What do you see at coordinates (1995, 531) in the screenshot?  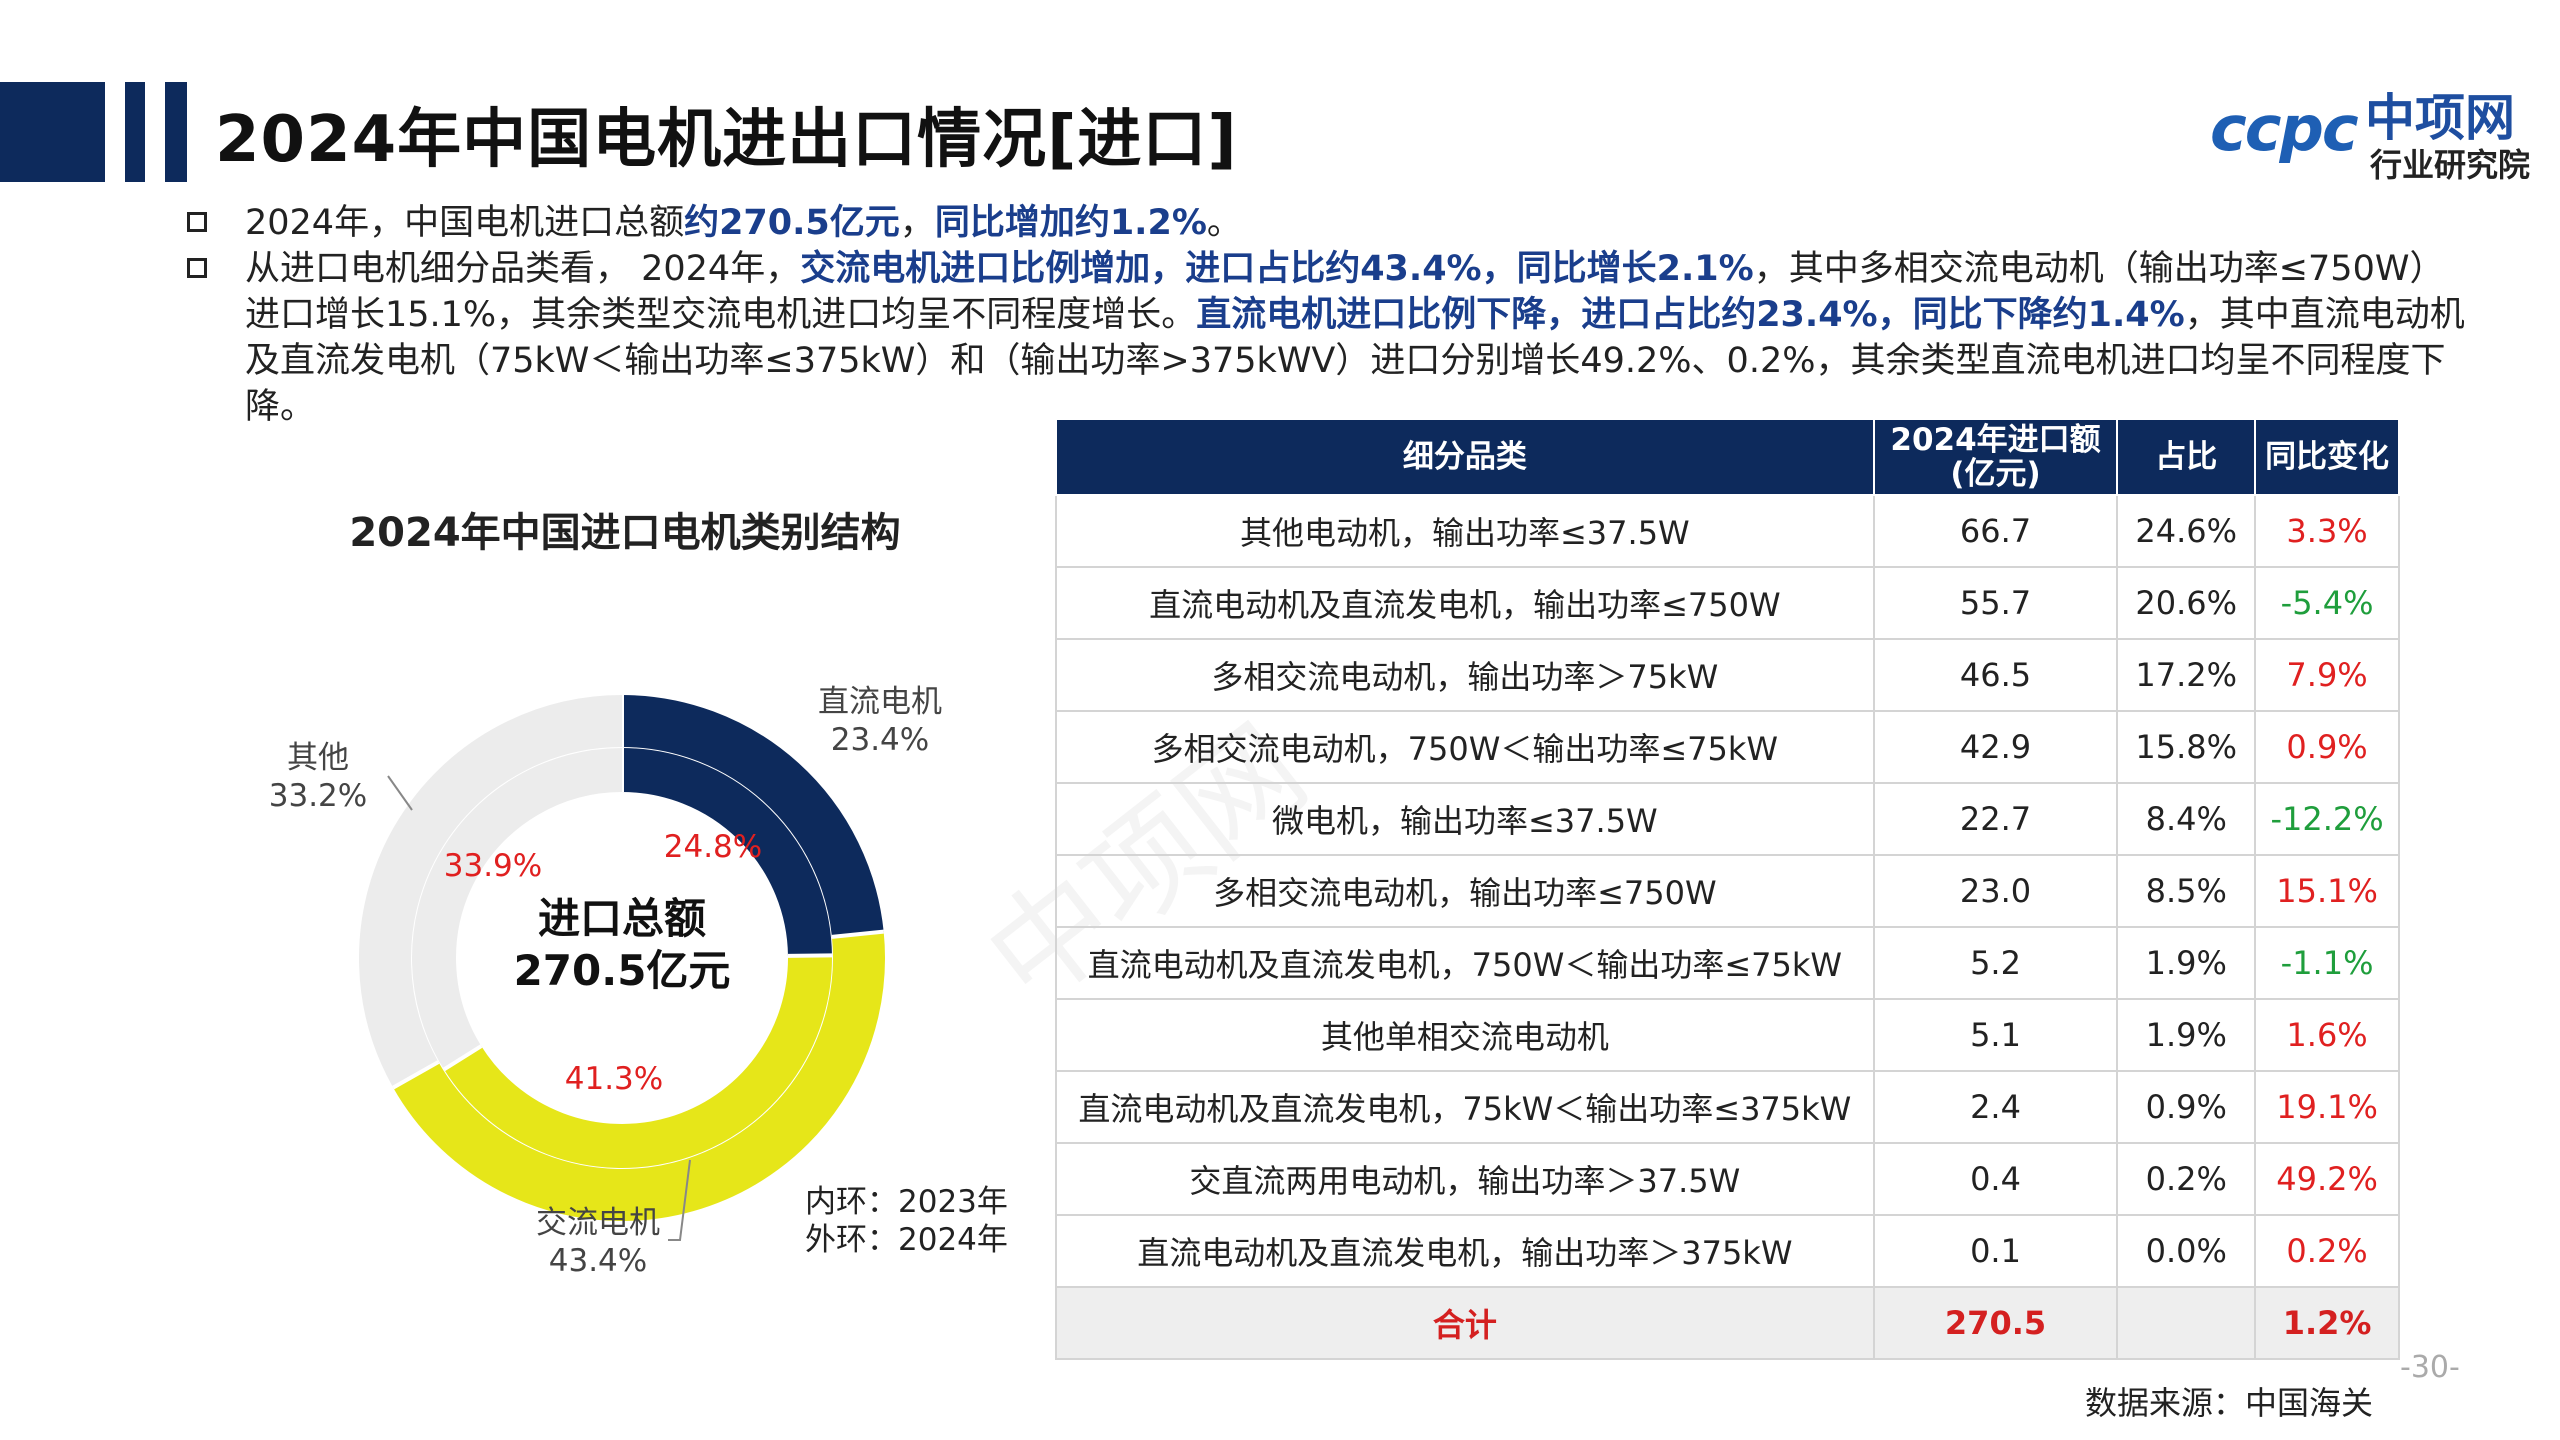 I see `cell-amount: 66.7` at bounding box center [1995, 531].